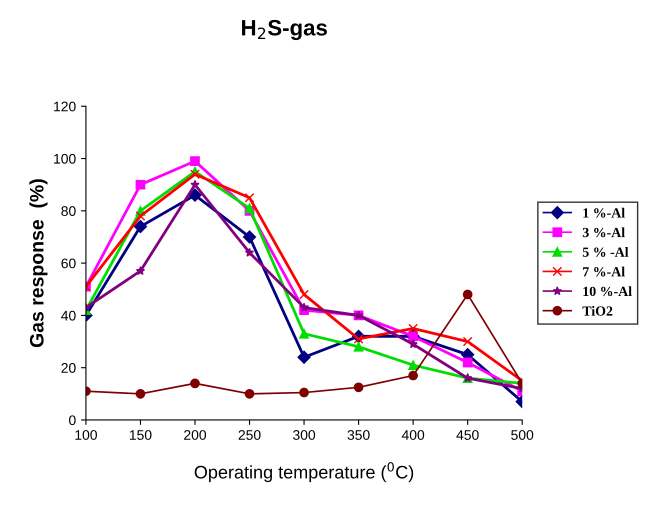 This screenshot has height=506, width=661. Describe the element at coordinates (467, 435) in the screenshot. I see `x-tick-label: 450` at that location.